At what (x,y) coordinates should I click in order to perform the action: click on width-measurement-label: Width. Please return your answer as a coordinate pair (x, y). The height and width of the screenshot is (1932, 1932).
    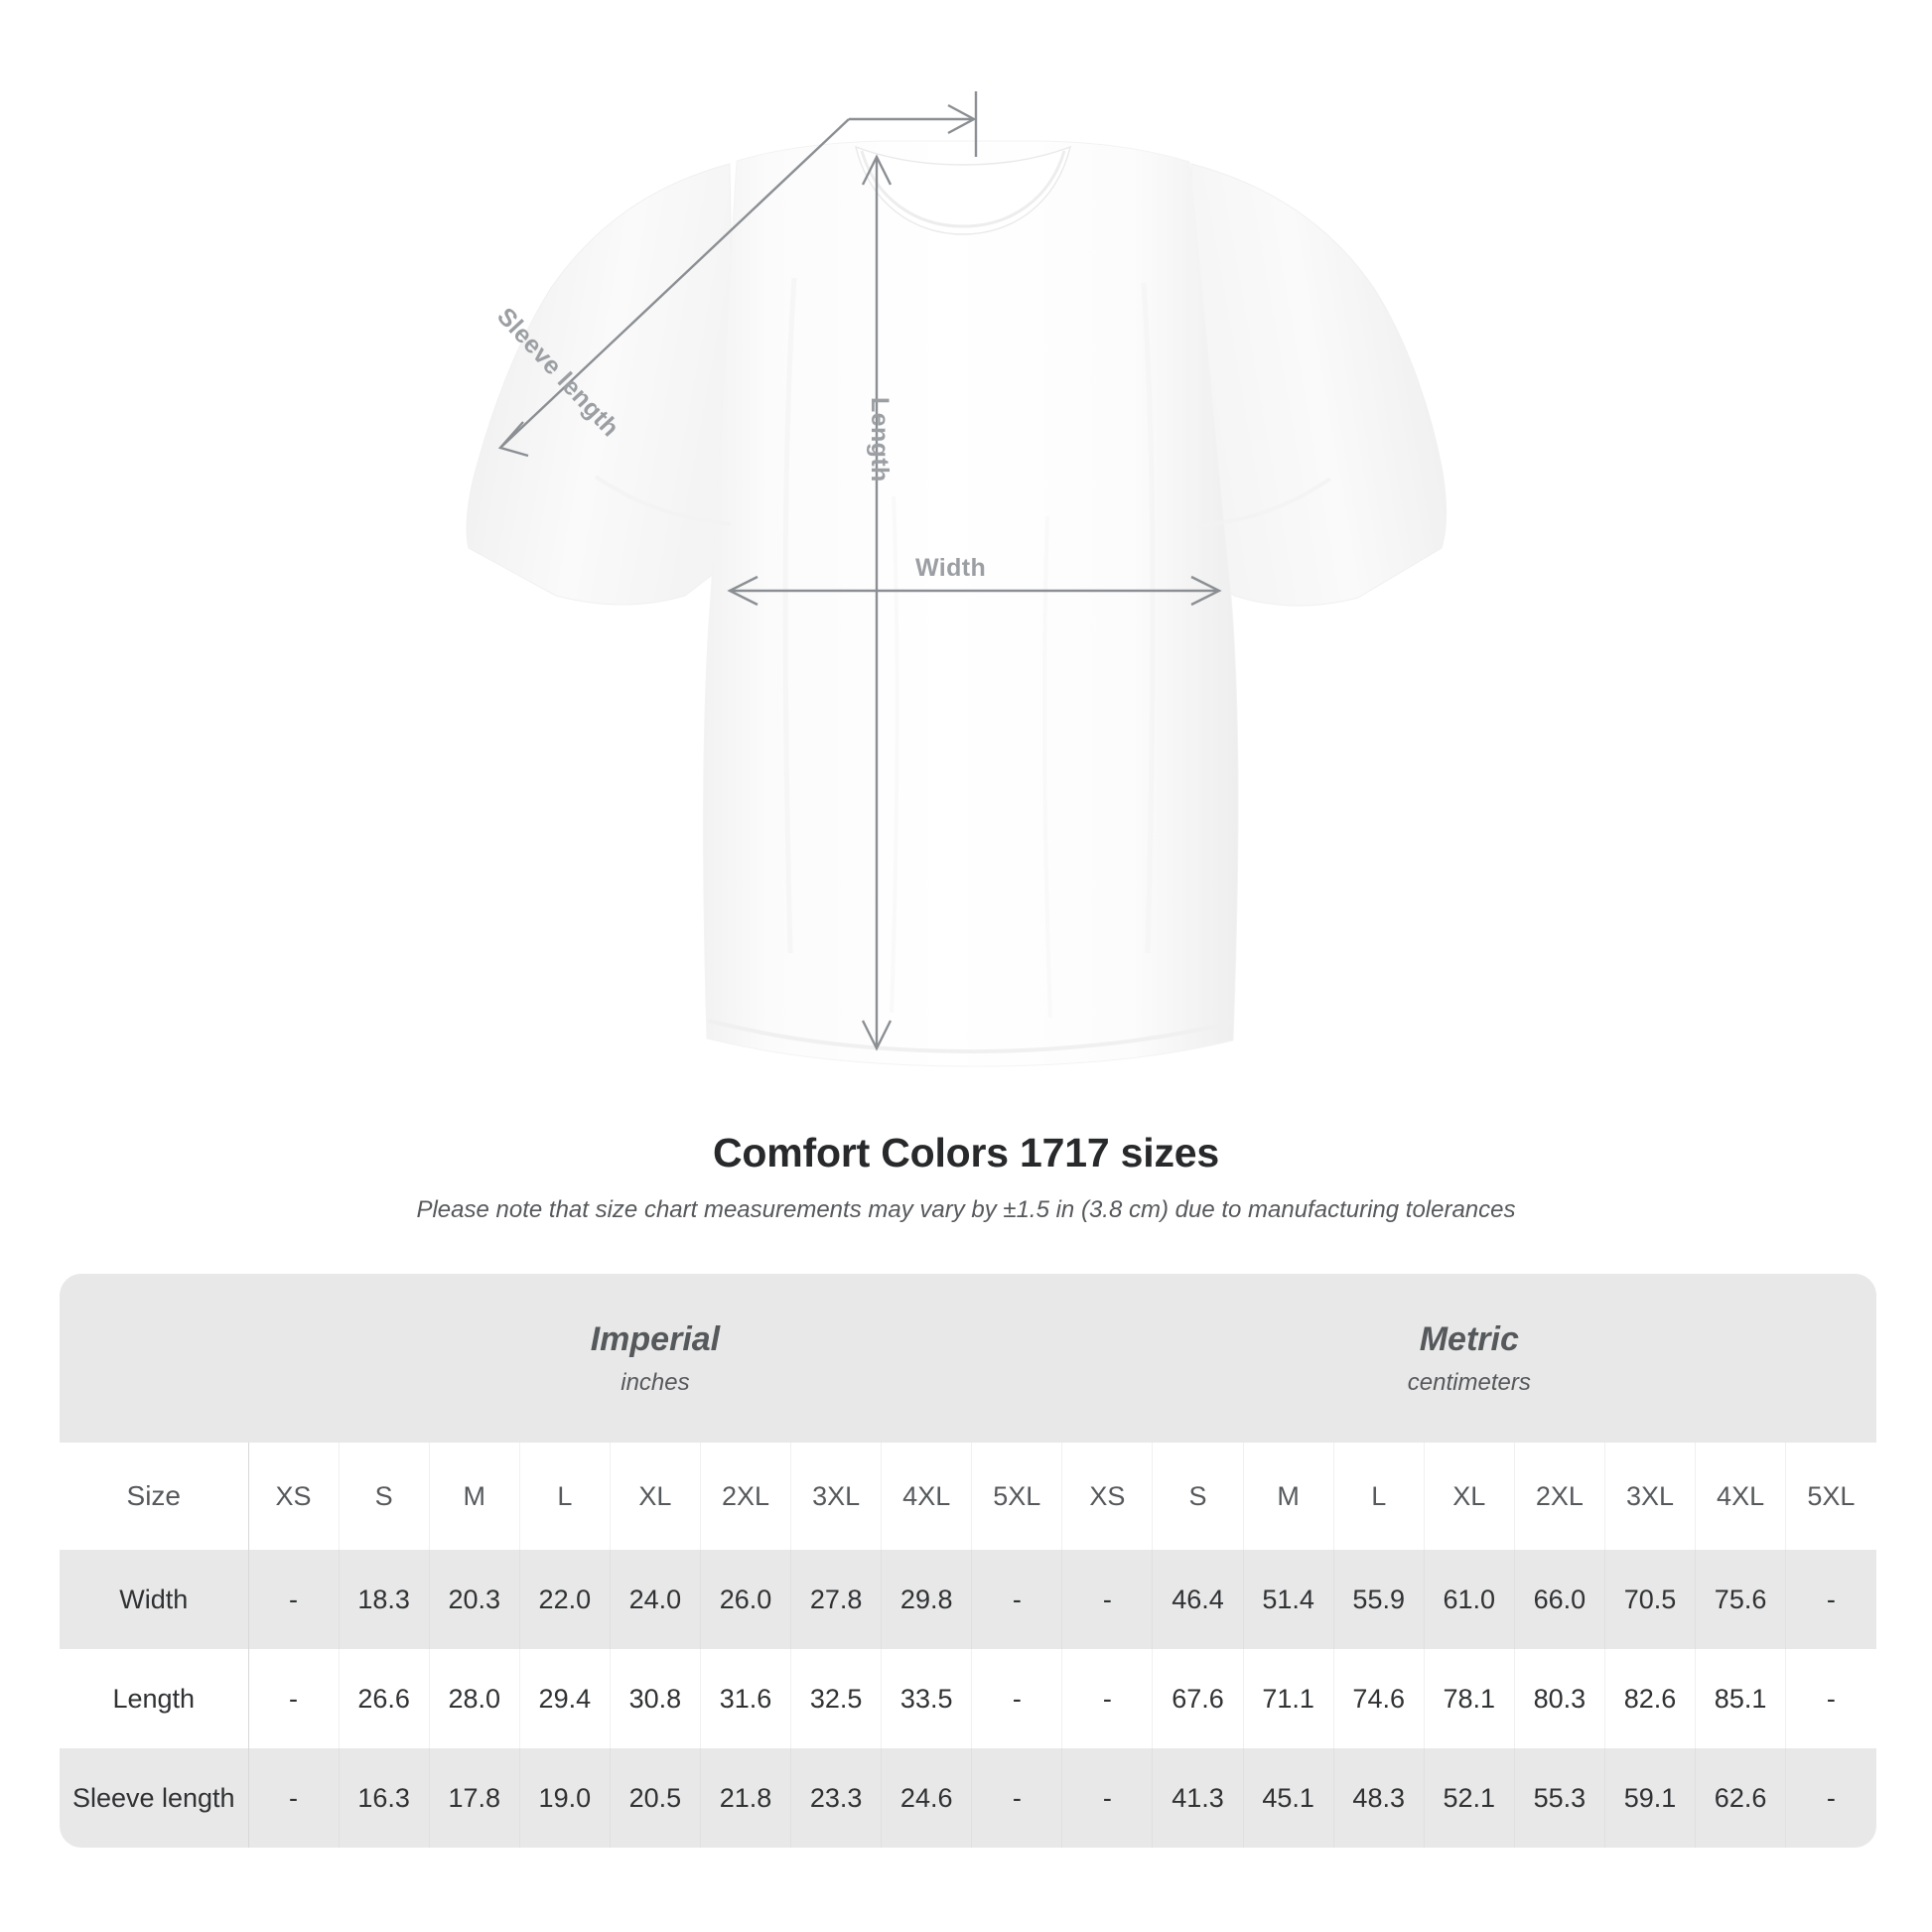
    Looking at the image, I should click on (951, 568).